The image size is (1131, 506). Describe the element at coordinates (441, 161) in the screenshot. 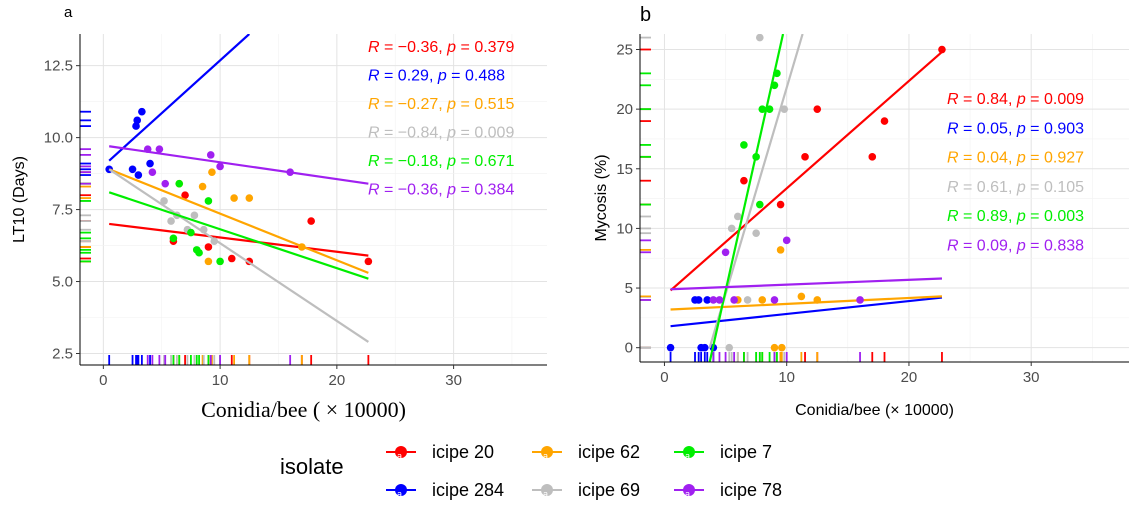

I see `stat-label-icipe-7: R = −0.18, p = 0.671` at that location.